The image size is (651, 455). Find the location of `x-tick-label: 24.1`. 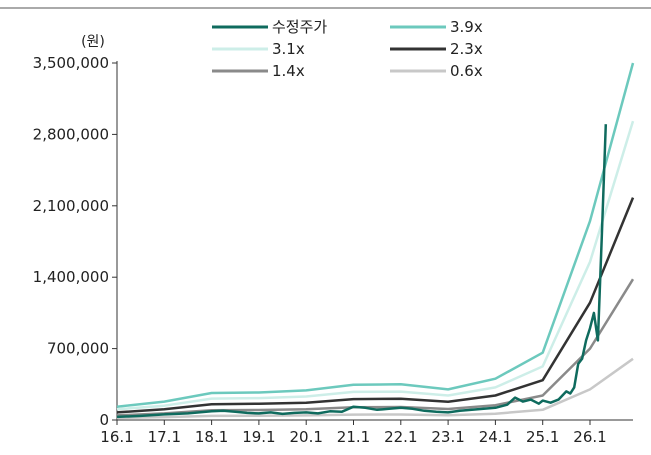

x-tick-label: 24.1 is located at coordinates (495, 437).